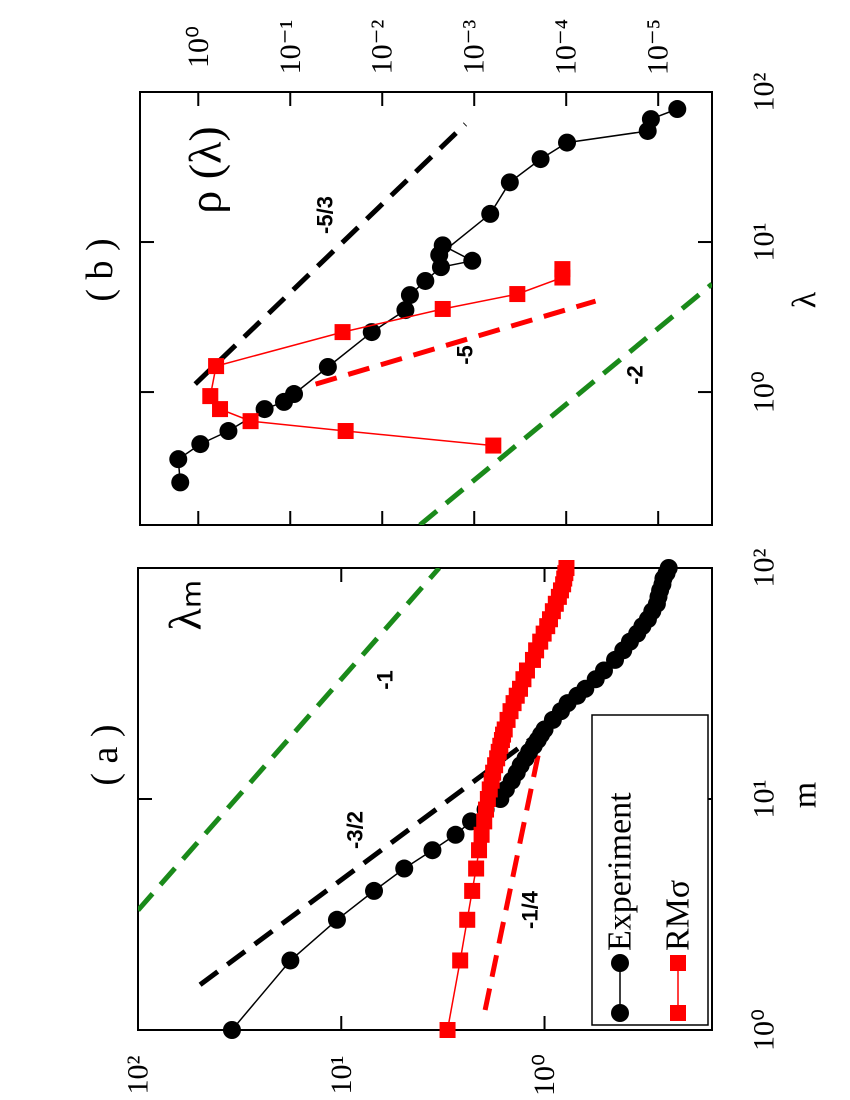 This screenshot has height=1100, width=850. I want to click on slope-label: -3/2, so click(355, 830).